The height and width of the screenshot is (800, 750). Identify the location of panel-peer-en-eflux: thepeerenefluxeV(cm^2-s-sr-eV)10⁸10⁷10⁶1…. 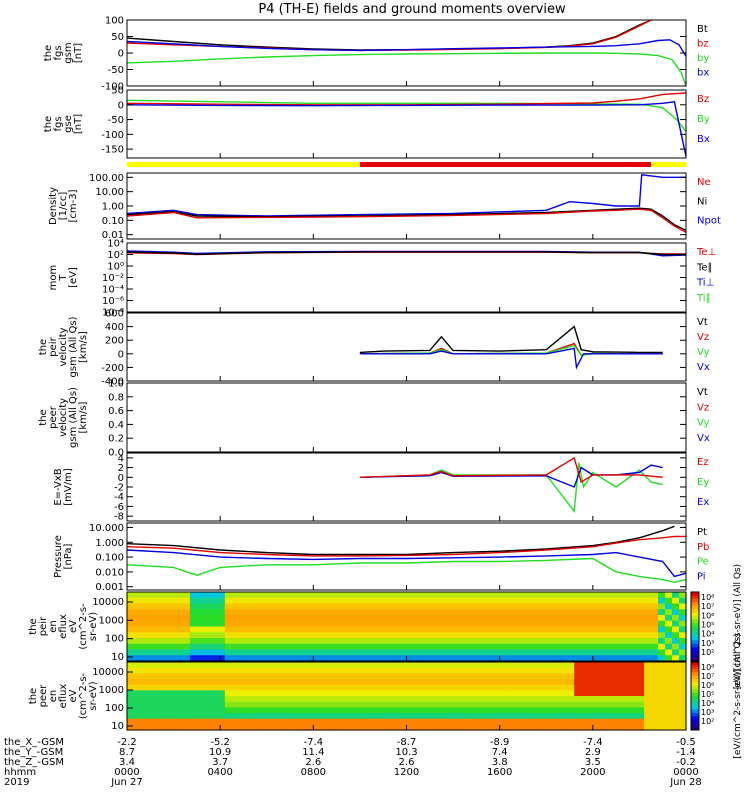
(385, 695).